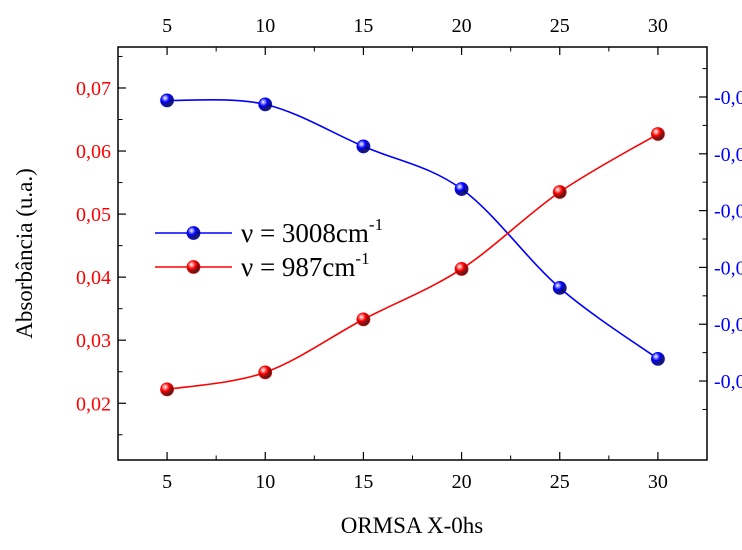  I want to click on y-left-tick-label: 0,06, so click(93, 152).